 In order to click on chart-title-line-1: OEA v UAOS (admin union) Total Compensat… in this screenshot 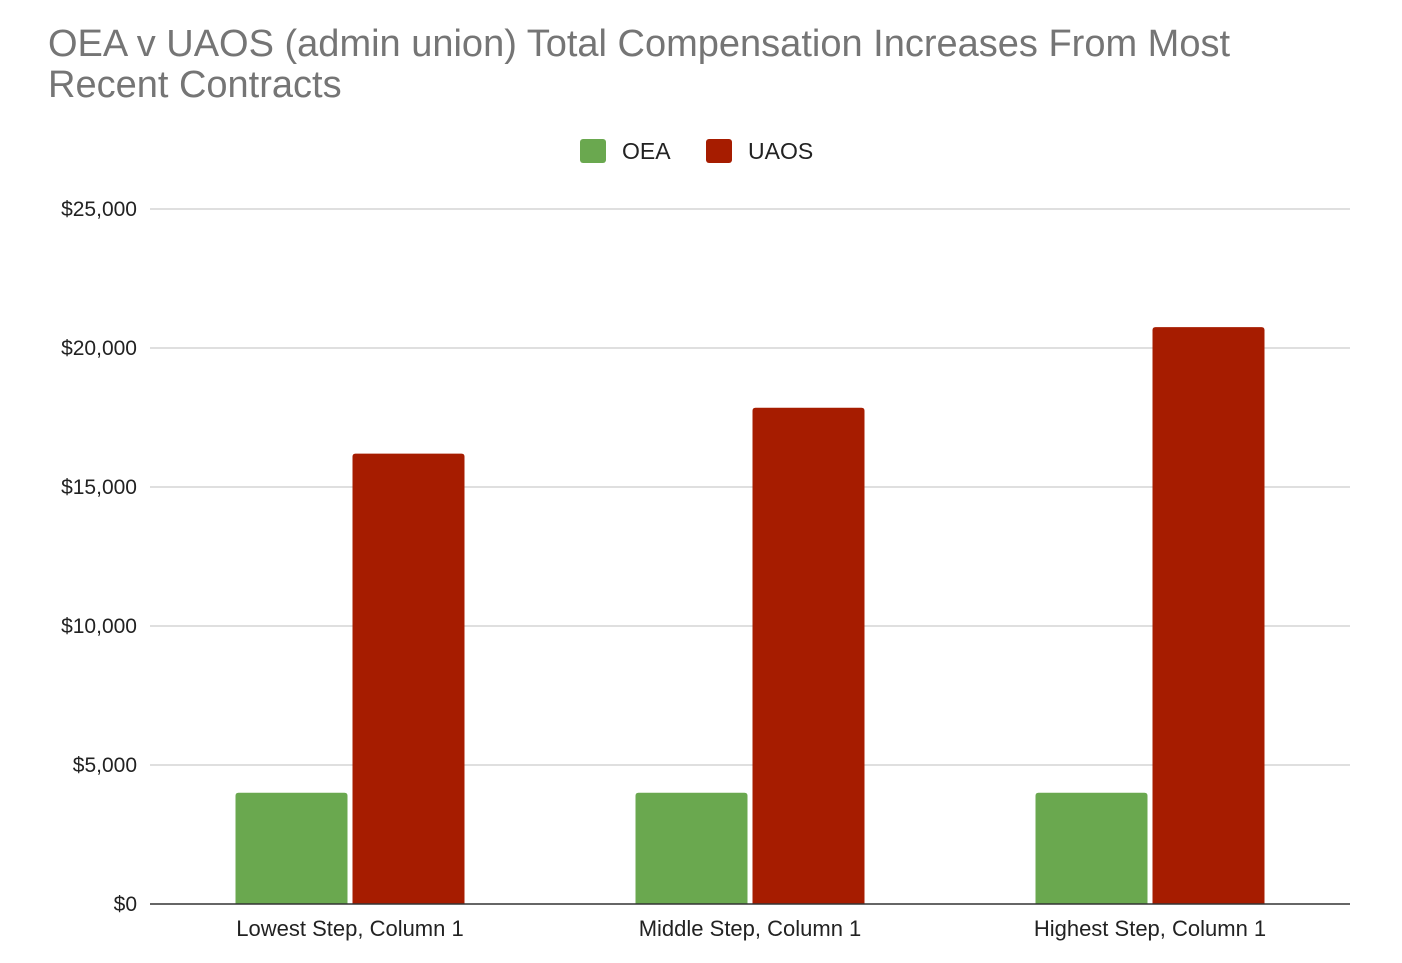, I will do `click(639, 44)`.